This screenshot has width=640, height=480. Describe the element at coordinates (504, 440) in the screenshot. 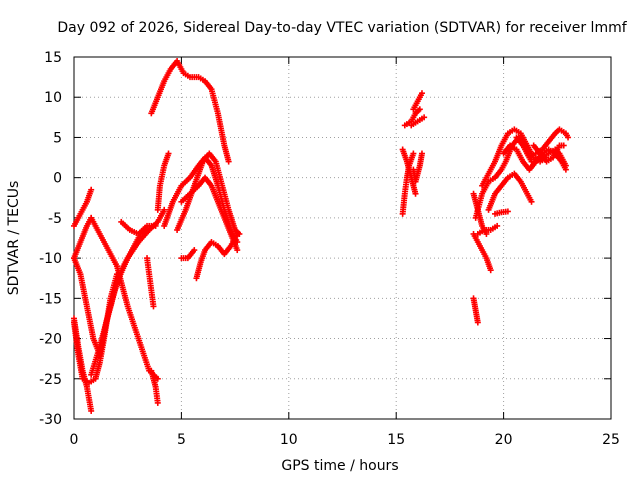

I see `x-tick-label: 20` at that location.